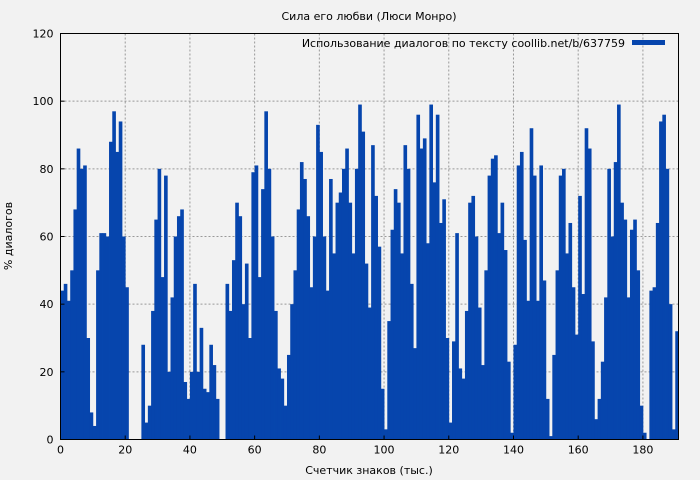 Image resolution: width=700 pixels, height=480 pixels. What do you see at coordinates (648, 42) in the screenshot?
I see `legend-swatch` at bounding box center [648, 42].